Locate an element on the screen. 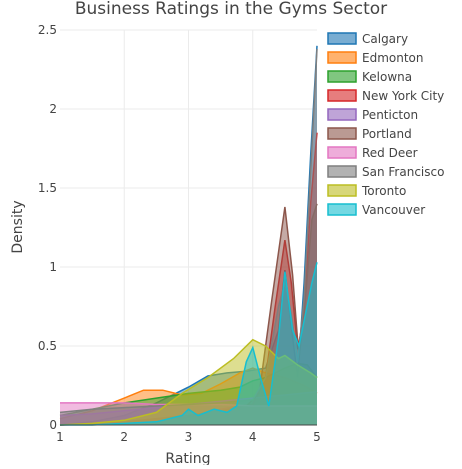 The image size is (462, 469). legend-label: San Francisco is located at coordinates (403, 172).